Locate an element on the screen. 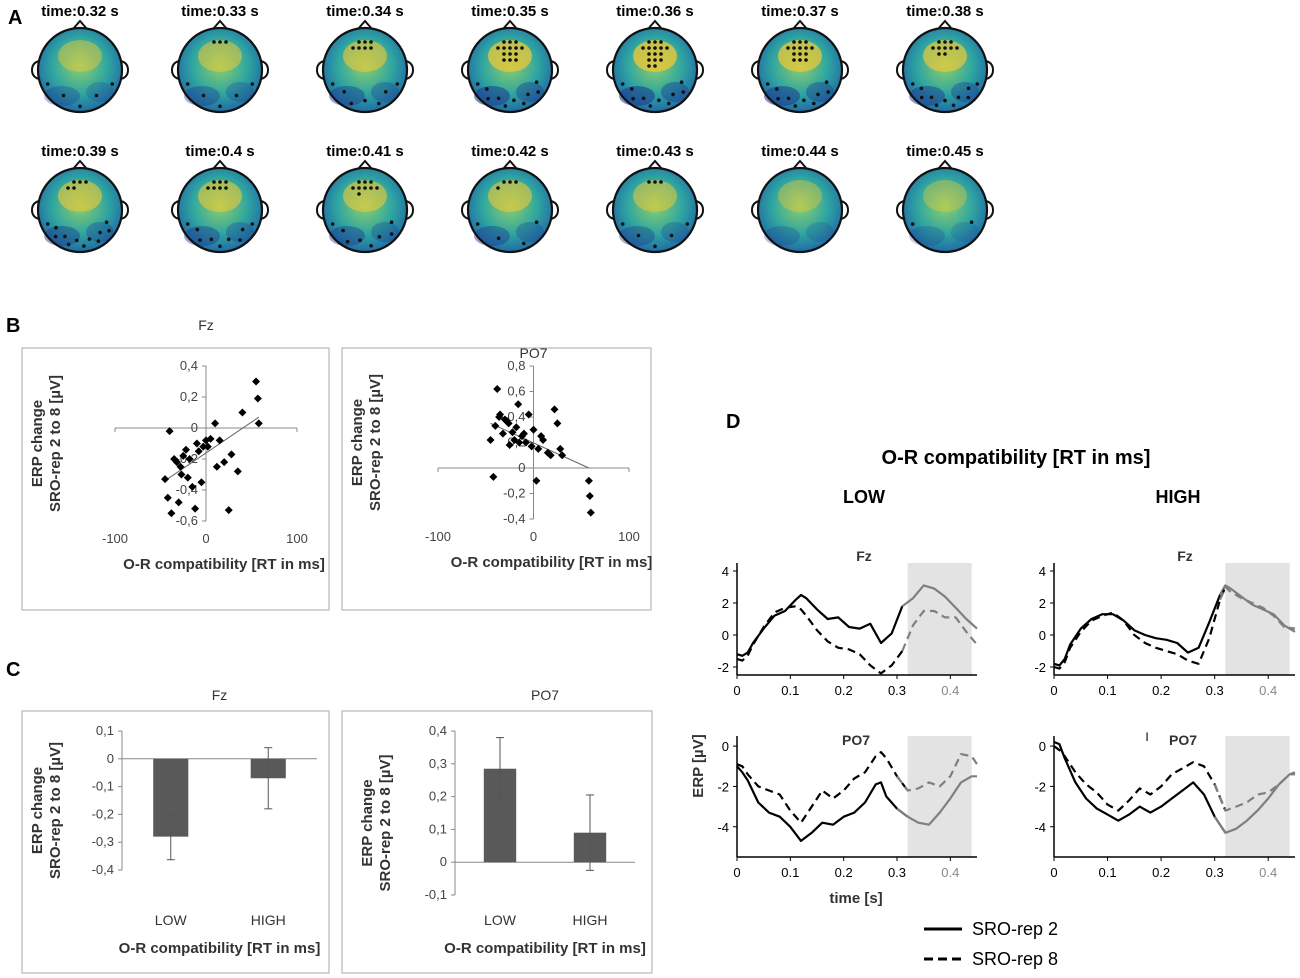 This screenshot has width=1300, height=978. topomap-title: time:0.4 s is located at coordinates (219, 151).